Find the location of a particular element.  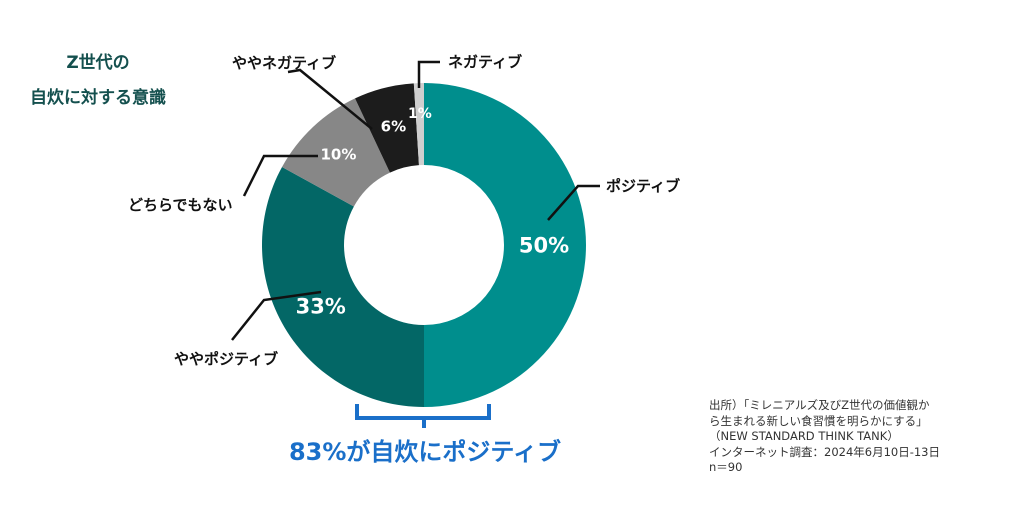

category-label-positive: ポジティブ is located at coordinates (643, 186).